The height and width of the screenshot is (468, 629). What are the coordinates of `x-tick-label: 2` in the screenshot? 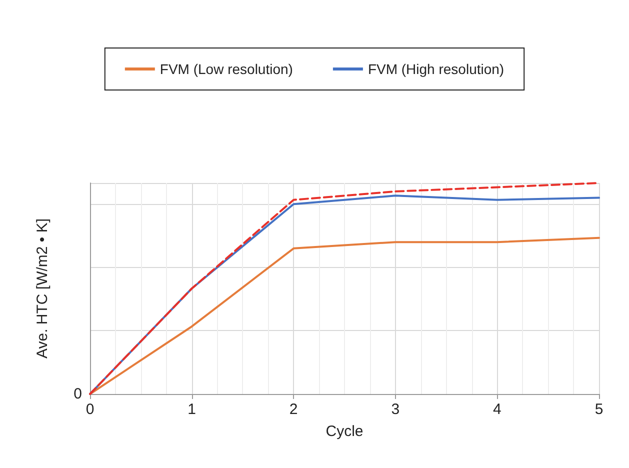 It's located at (293, 409).